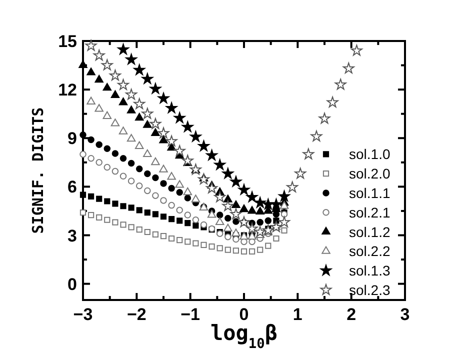 Image resolution: width=471 pixels, height=360 pixels. I want to click on legend-label: sol.1.3, so click(369, 270).